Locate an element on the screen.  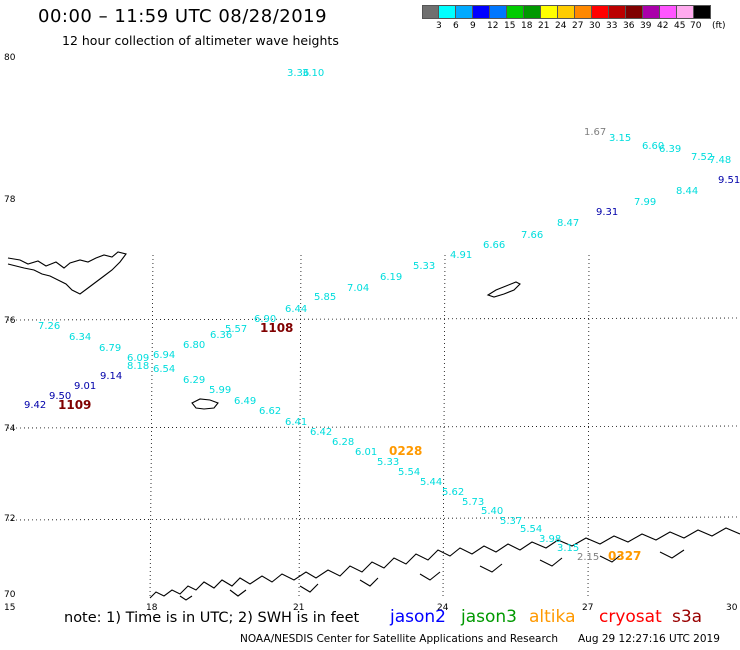
lat-label-76: 76 is located at coordinates (10, 321).